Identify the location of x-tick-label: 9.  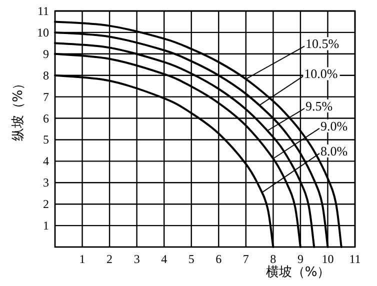
(300, 259).